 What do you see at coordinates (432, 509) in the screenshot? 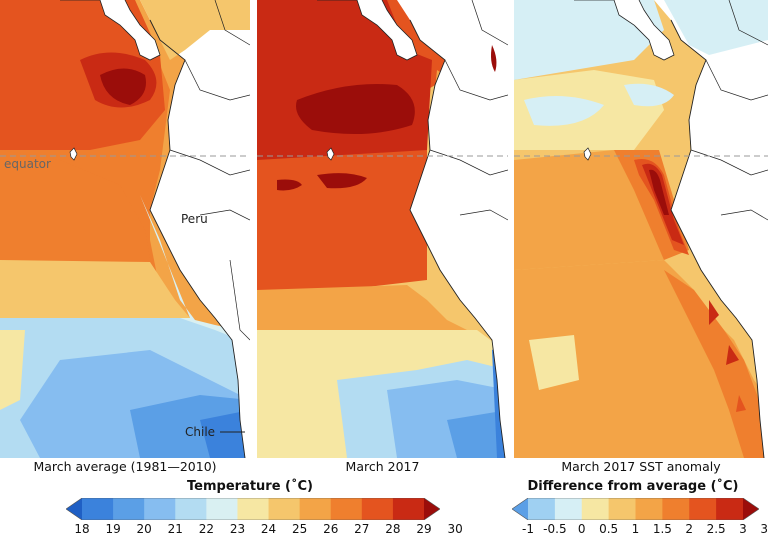
I see `temperature-arrow-high` at bounding box center [432, 509].